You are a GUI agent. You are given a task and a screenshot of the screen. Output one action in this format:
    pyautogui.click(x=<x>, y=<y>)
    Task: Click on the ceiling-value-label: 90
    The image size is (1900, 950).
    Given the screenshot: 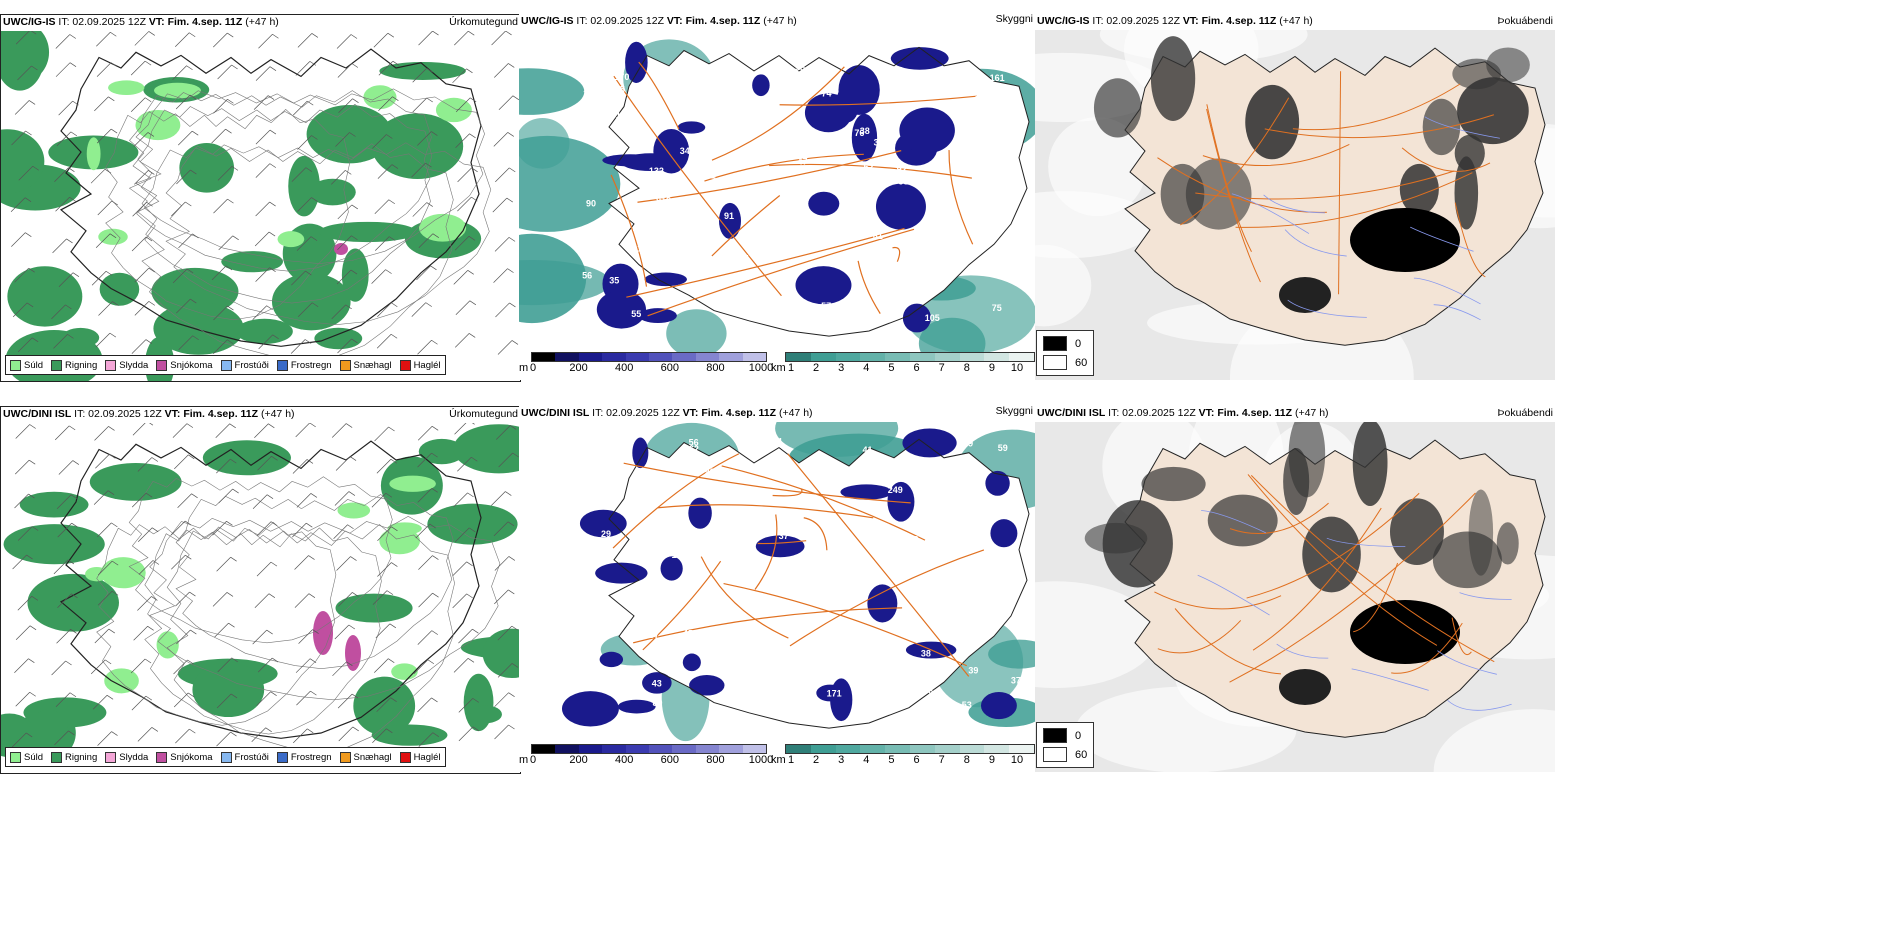 What is the action you would take?
    pyautogui.click(x=591, y=204)
    